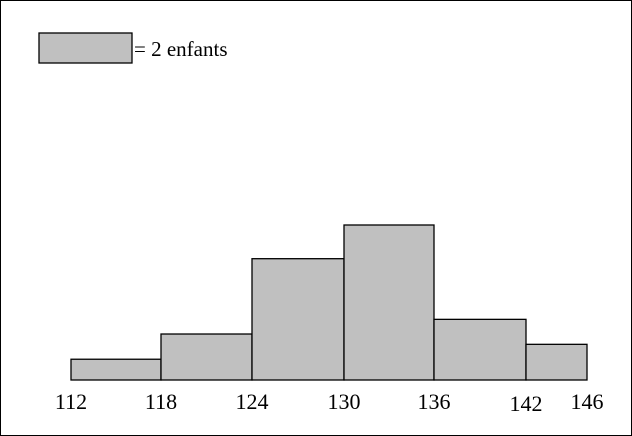  I want to click on x-tick-label-136: 136, so click(434, 401).